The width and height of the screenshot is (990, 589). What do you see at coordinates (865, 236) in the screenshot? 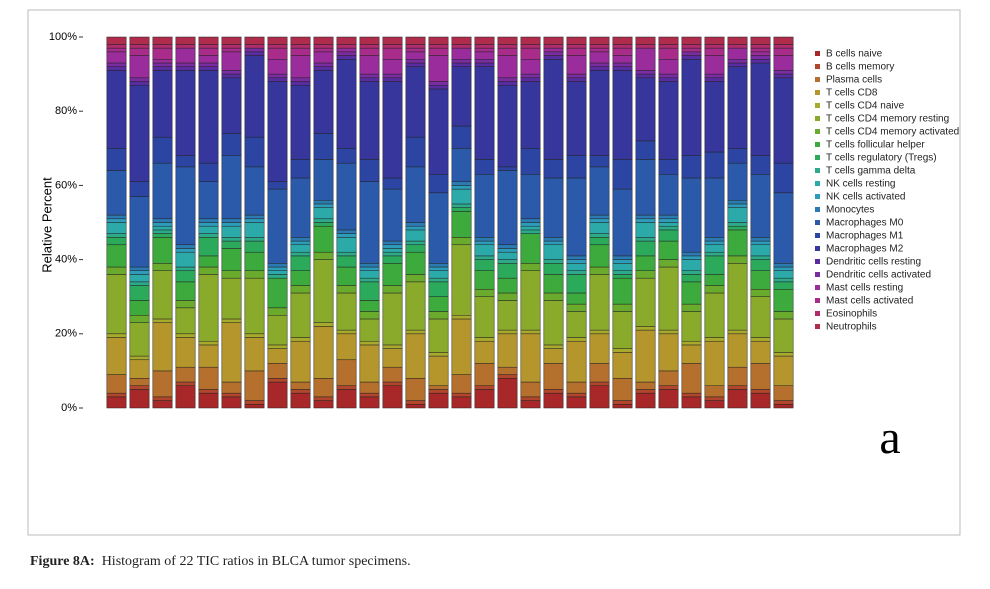
I see `legend-label: Macrophages M1` at bounding box center [865, 236].